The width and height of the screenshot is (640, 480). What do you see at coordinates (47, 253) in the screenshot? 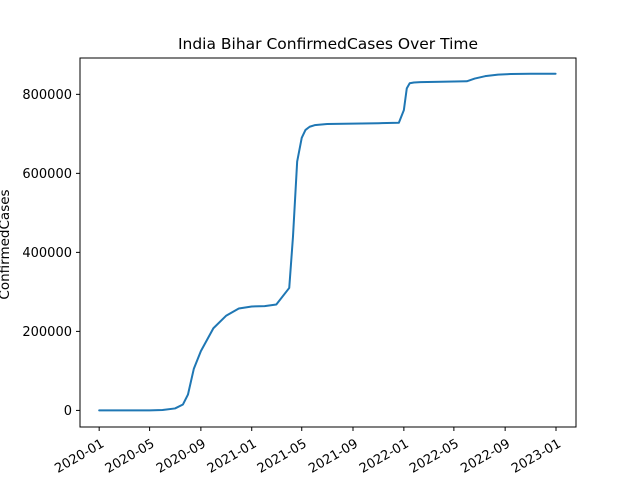
I see `y-tick-label: 400000` at bounding box center [47, 253].